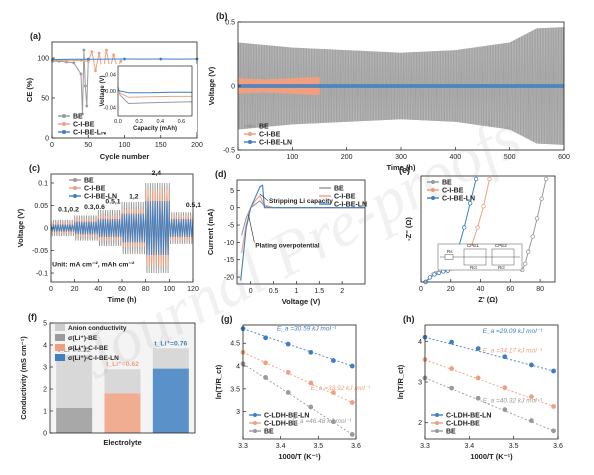 The height and width of the screenshot is (475, 594). What do you see at coordinates (235, 389) in the screenshot?
I see `y-tick-label: 3.5` at bounding box center [235, 389].